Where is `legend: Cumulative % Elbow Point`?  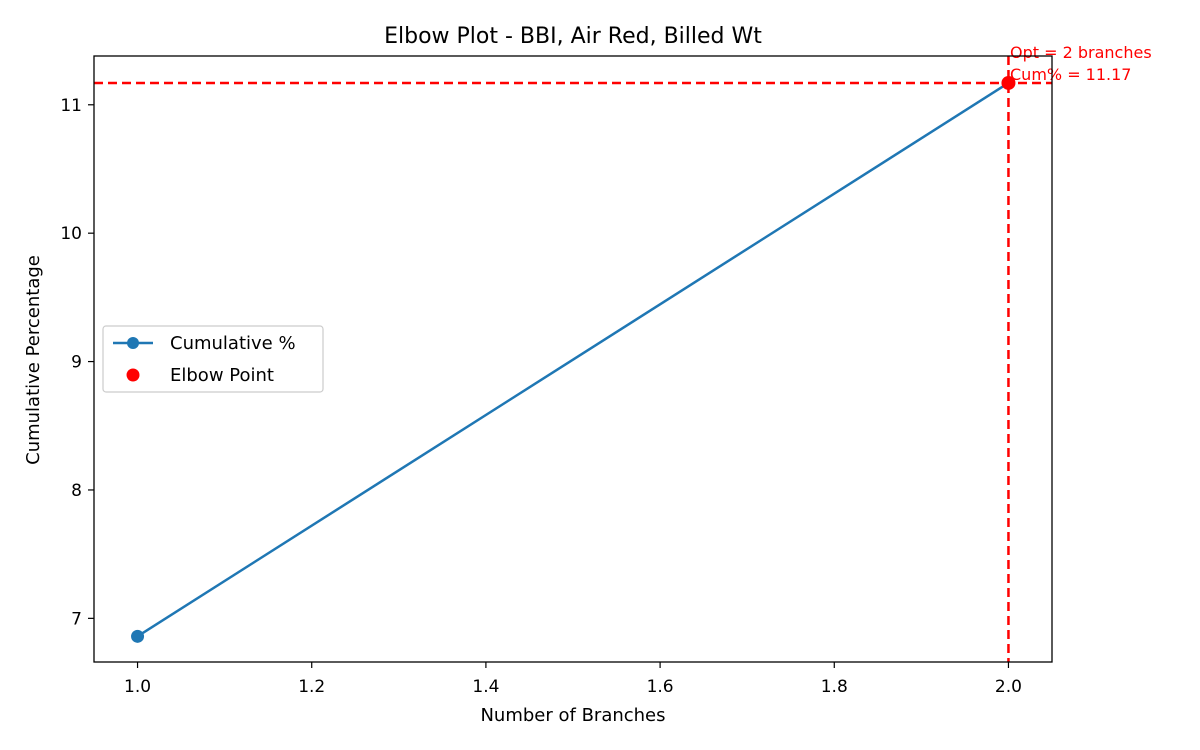 legend: Cumulative % Elbow Point is located at coordinates (213, 359).